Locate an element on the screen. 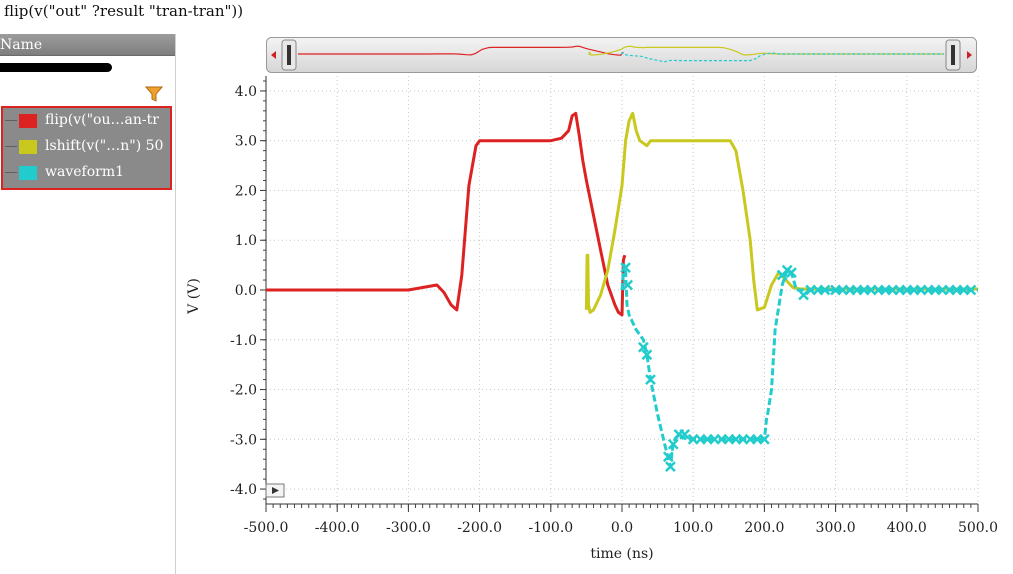  x-tick-label: -500.0 is located at coordinates (266, 528).